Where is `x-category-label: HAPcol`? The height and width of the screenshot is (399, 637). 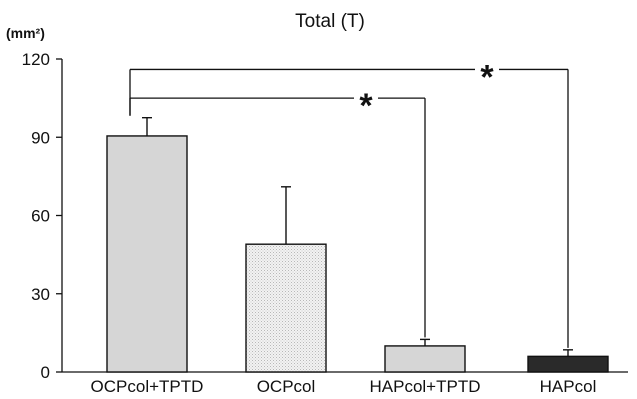 x-category-label: HAPcol is located at coordinates (568, 386).